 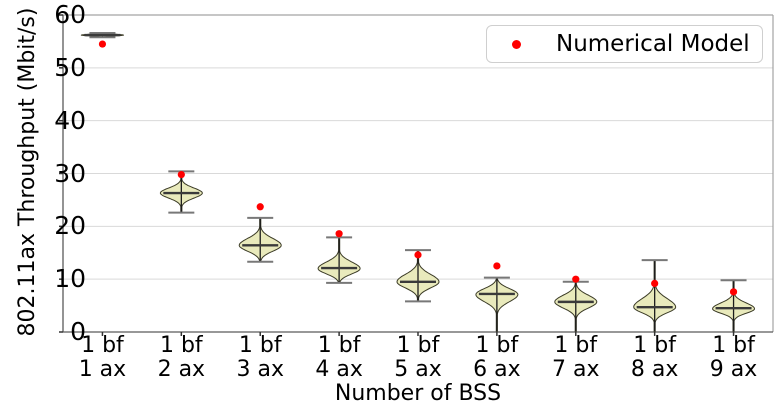 What do you see at coordinates (102, 357) in the screenshot?
I see `x-tick-label: 1 bf 1 ax` at bounding box center [102, 357].